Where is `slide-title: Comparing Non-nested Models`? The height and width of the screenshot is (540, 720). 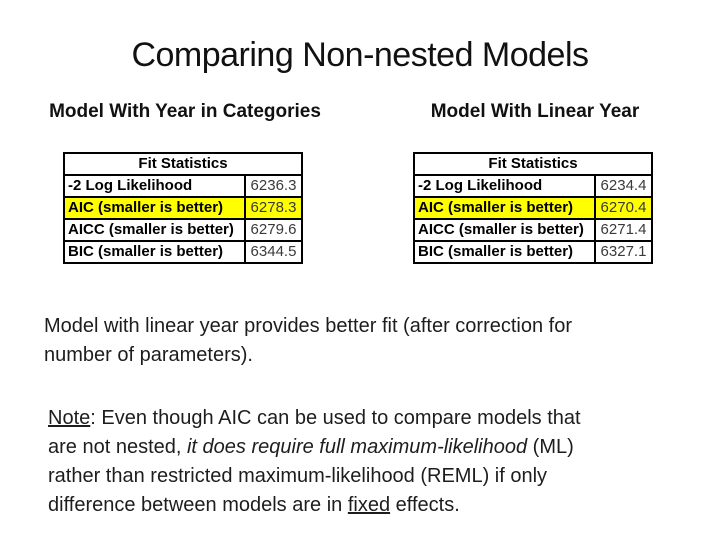 slide-title: Comparing Non-nested Models is located at coordinates (360, 55).